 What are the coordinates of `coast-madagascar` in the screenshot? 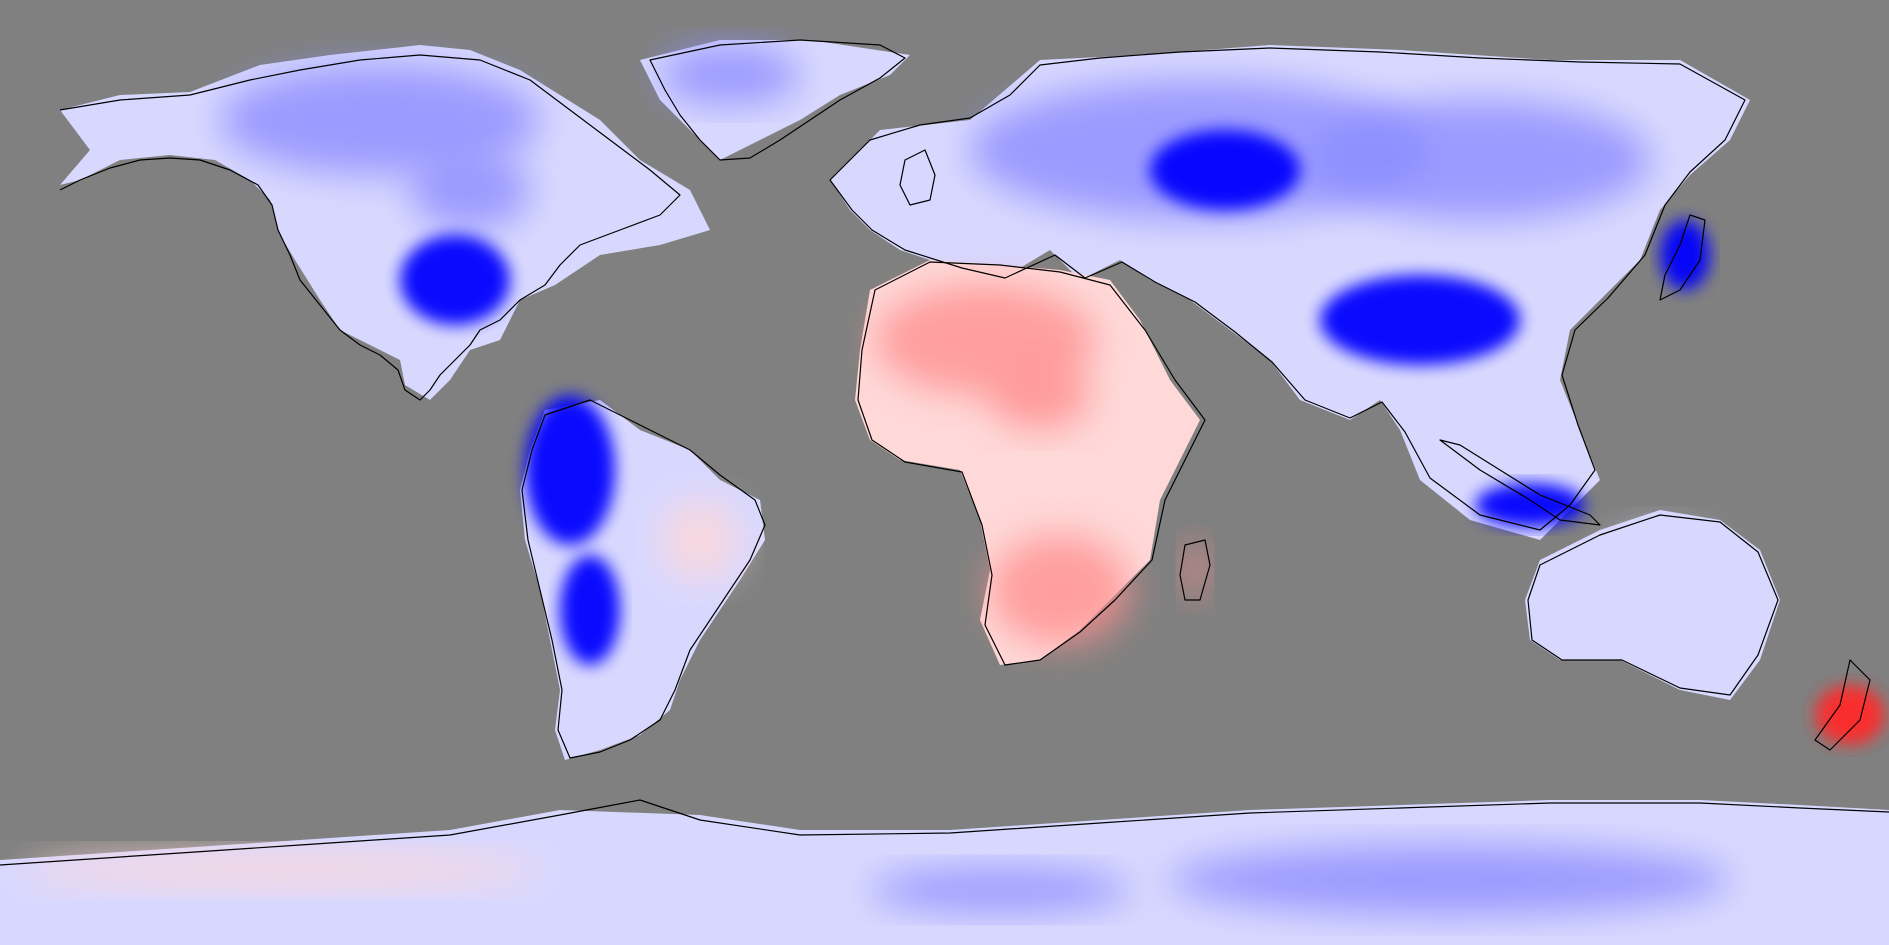 It's located at (1195, 570).